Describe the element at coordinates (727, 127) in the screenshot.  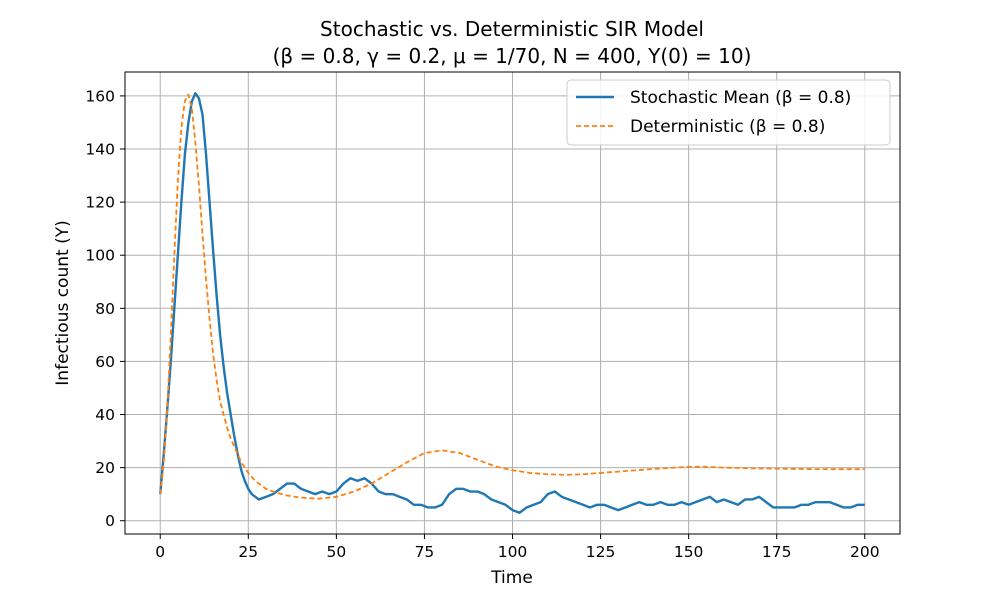
I see `legend-label-deterministic: Deterministic (β = 0.8)` at that location.